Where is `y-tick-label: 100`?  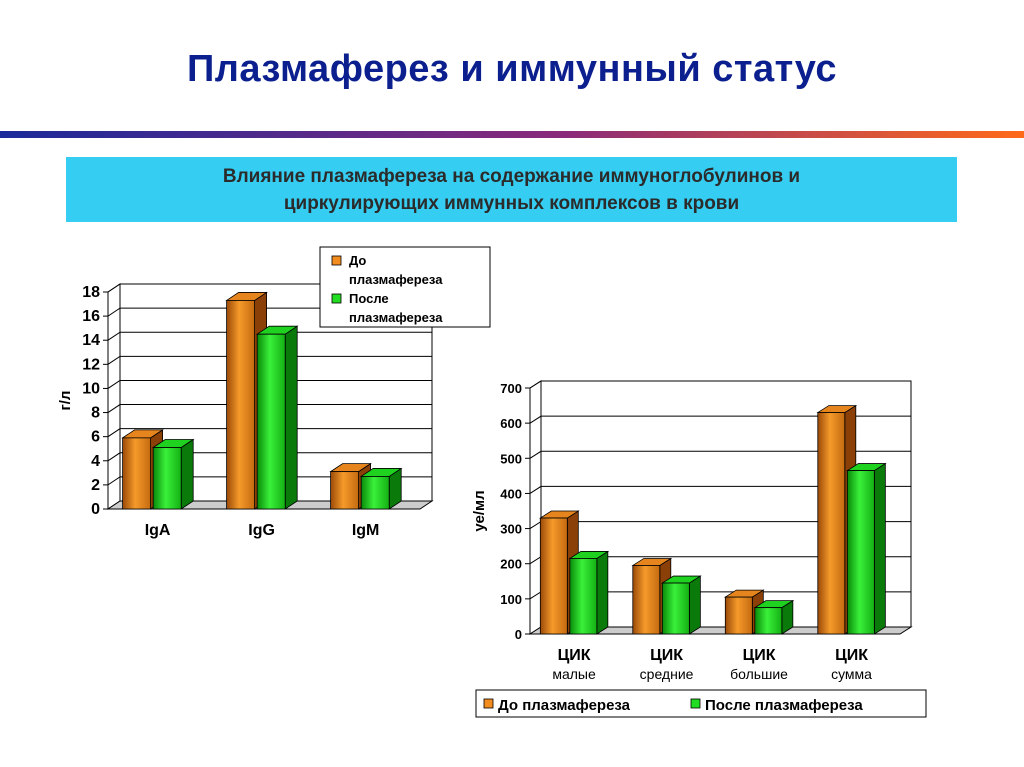
y-tick-label: 100 is located at coordinates (511, 599).